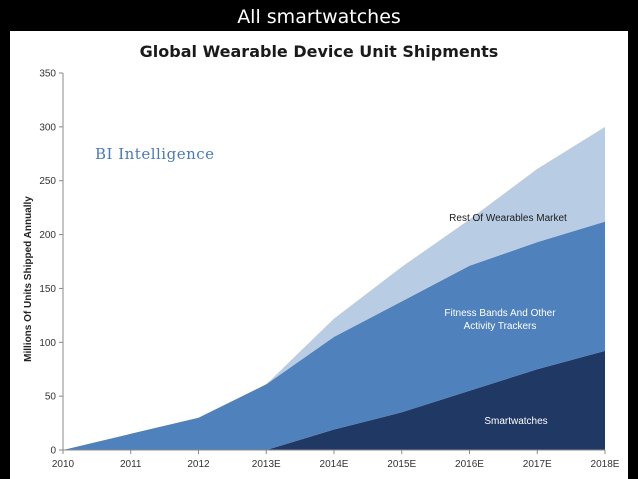  I want to click on x-tick-label: 2014E, so click(334, 464).